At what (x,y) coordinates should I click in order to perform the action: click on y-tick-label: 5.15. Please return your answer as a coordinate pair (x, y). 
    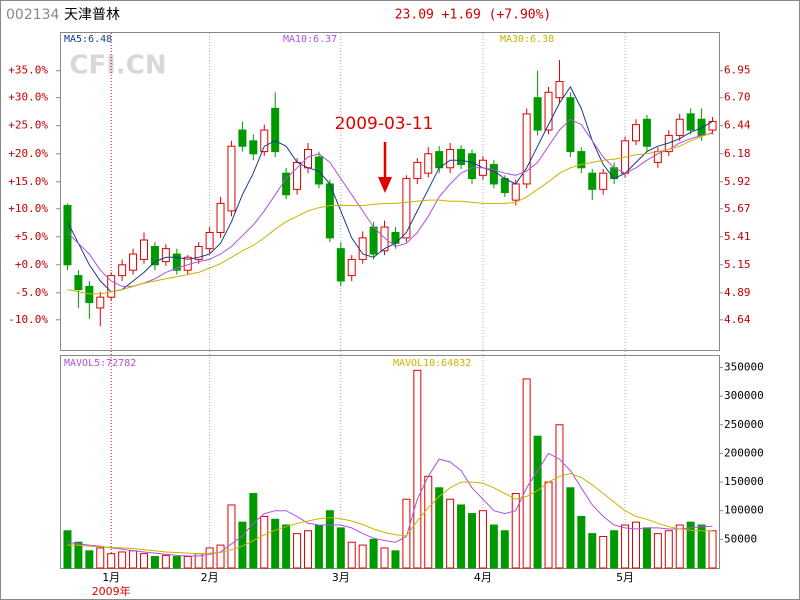
    Looking at the image, I should click on (737, 264).